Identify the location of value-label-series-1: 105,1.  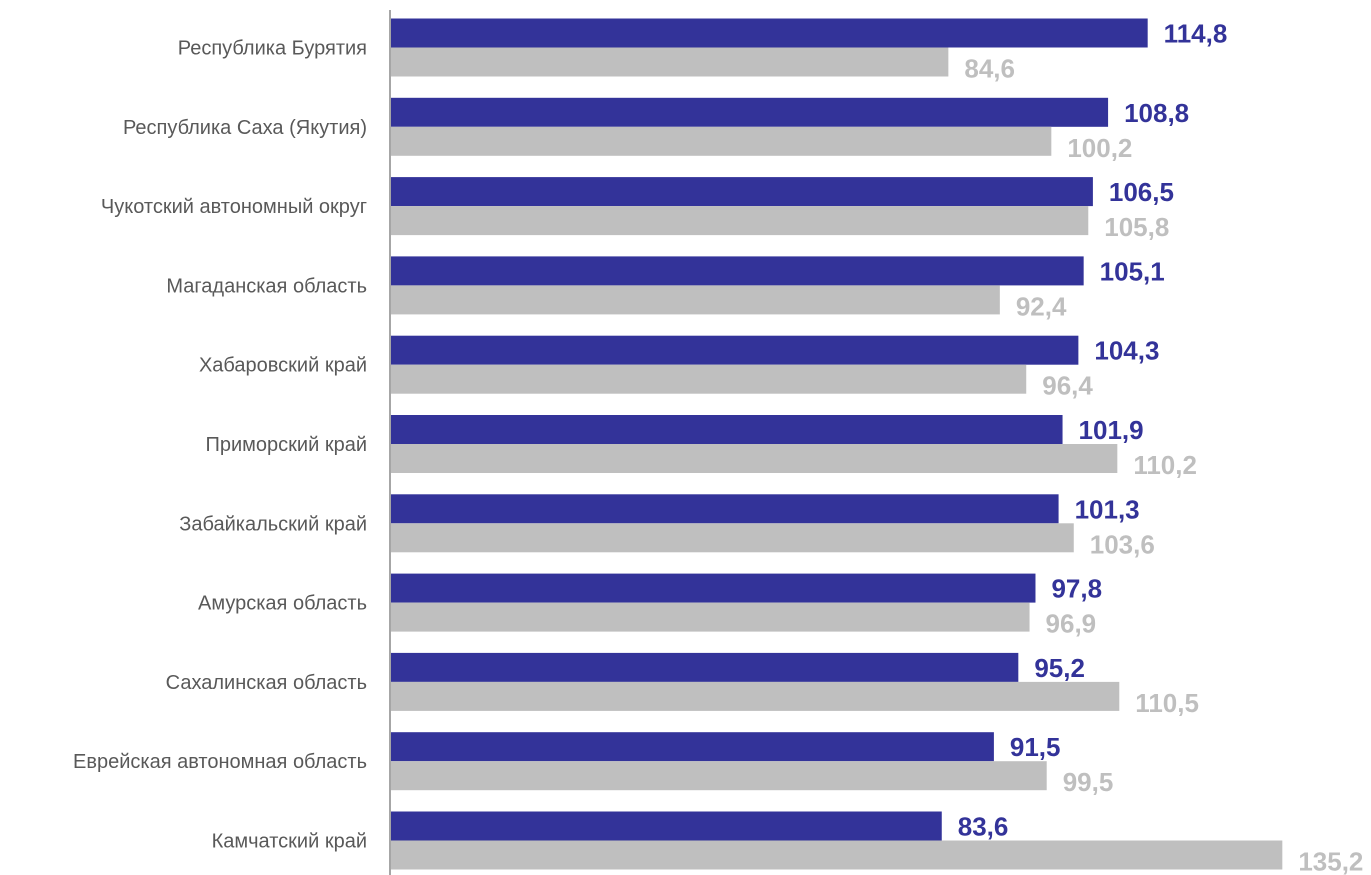
(1132, 271).